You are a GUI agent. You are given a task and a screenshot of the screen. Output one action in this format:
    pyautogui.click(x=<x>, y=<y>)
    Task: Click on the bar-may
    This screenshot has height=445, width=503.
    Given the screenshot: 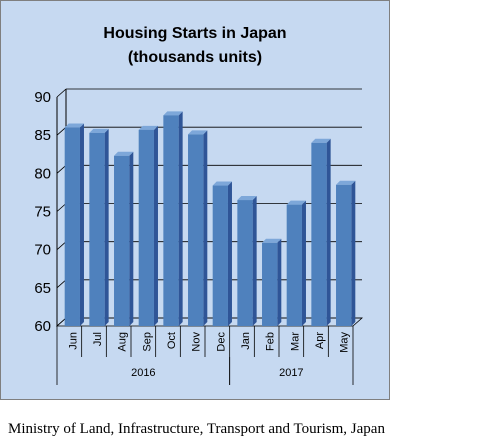 What is the action you would take?
    pyautogui.click(x=346, y=253)
    